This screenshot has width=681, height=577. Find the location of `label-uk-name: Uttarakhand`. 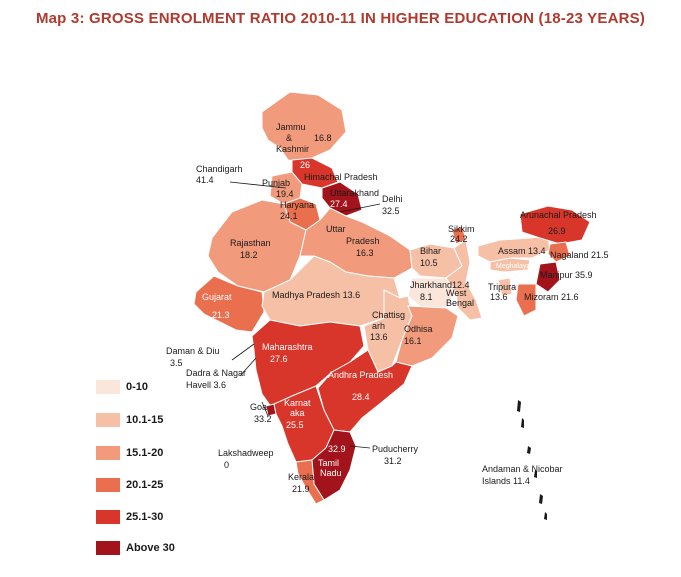

label-uk-name: Uttarakhand is located at coordinates (354, 193).